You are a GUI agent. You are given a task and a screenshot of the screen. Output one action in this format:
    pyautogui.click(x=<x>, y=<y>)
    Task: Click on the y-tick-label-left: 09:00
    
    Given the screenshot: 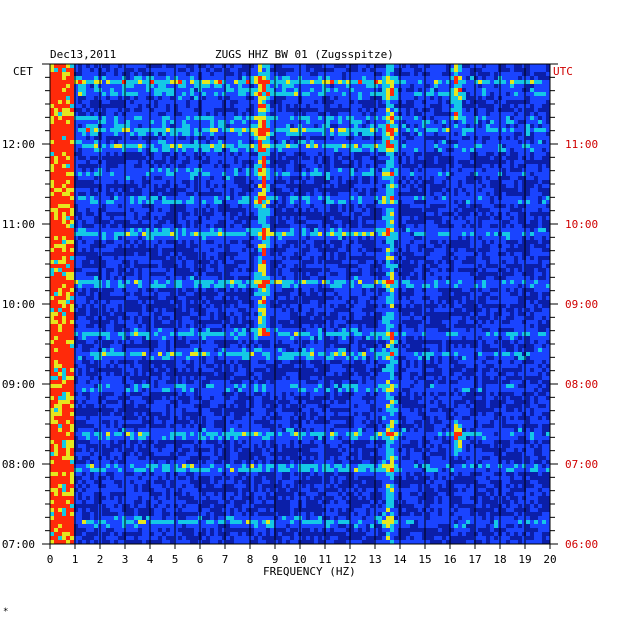 What is the action you would take?
    pyautogui.click(x=18, y=384)
    